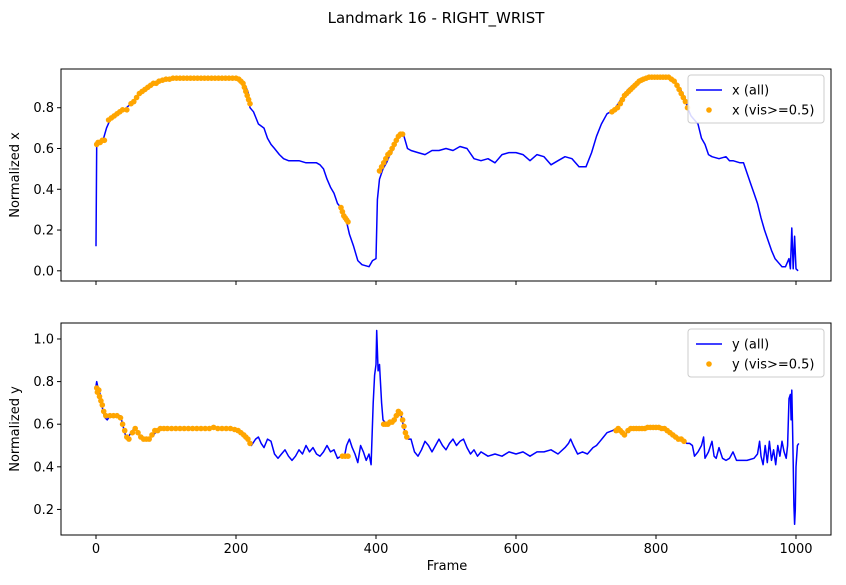 The width and height of the screenshot is (846, 585). Describe the element at coordinates (656, 549) in the screenshot. I see `x-tick-label: 800` at that location.